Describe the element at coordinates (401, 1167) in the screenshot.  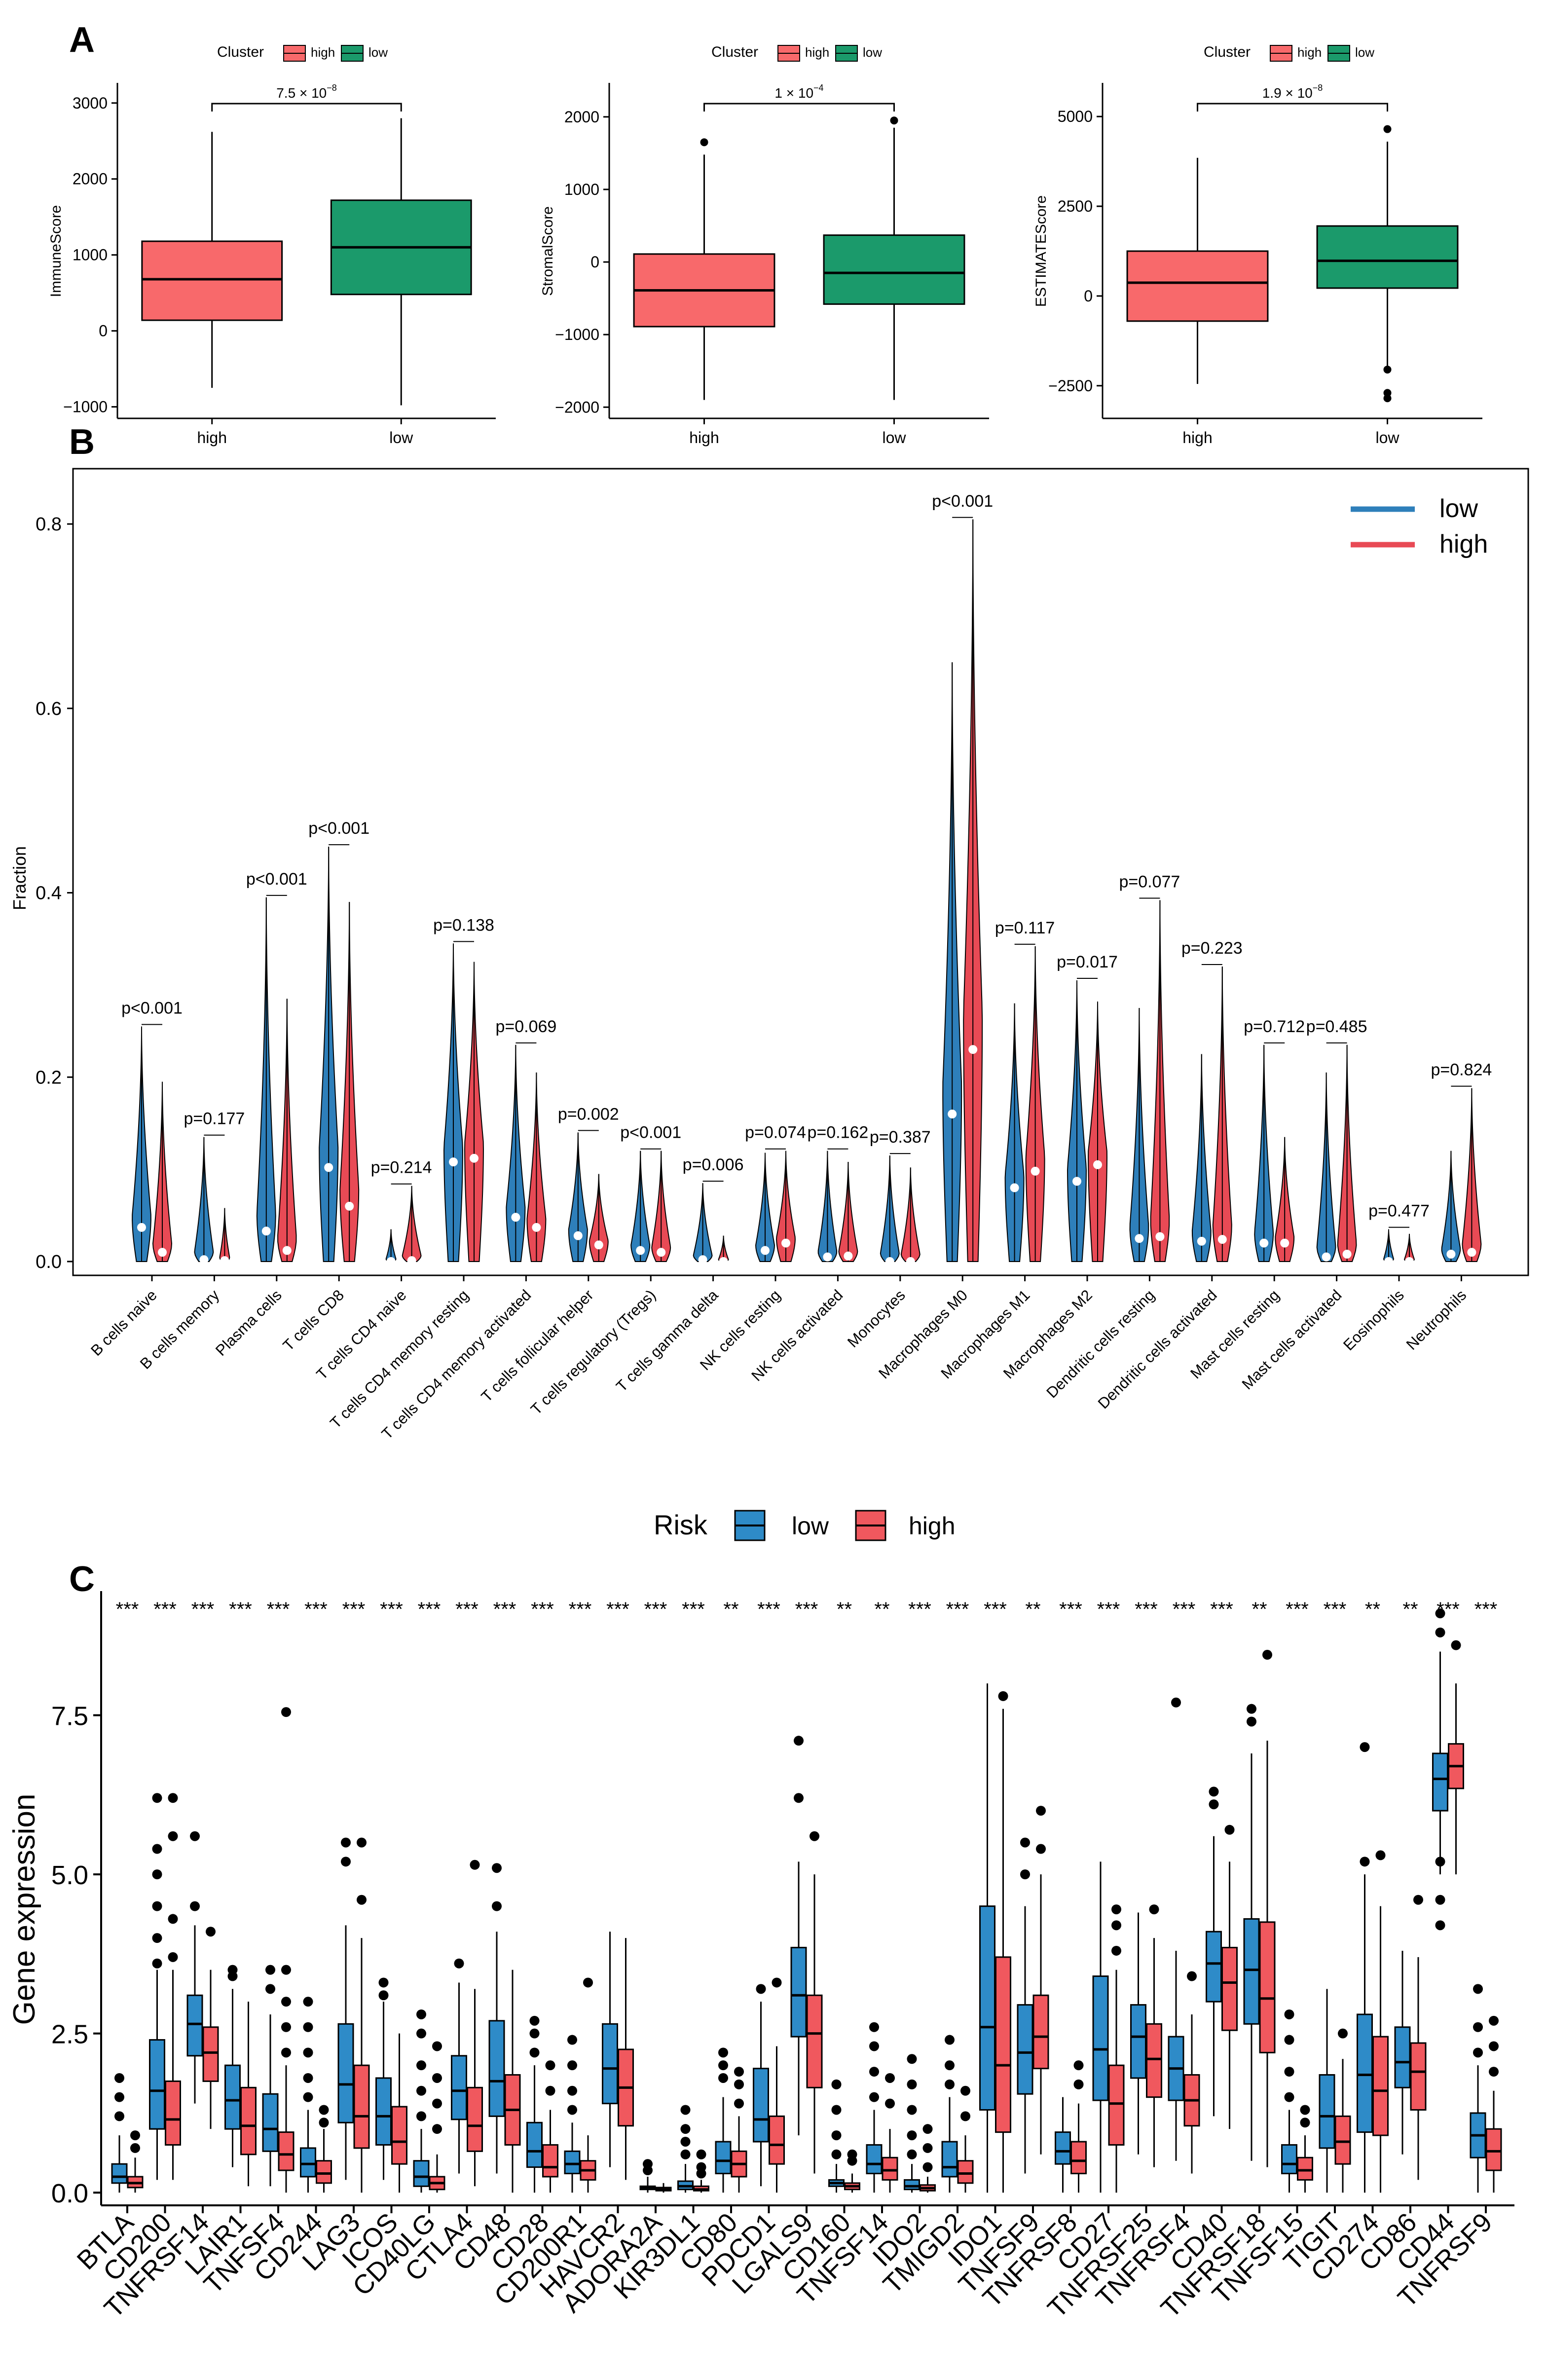
I see `p-value-label: p=0.214` at that location.